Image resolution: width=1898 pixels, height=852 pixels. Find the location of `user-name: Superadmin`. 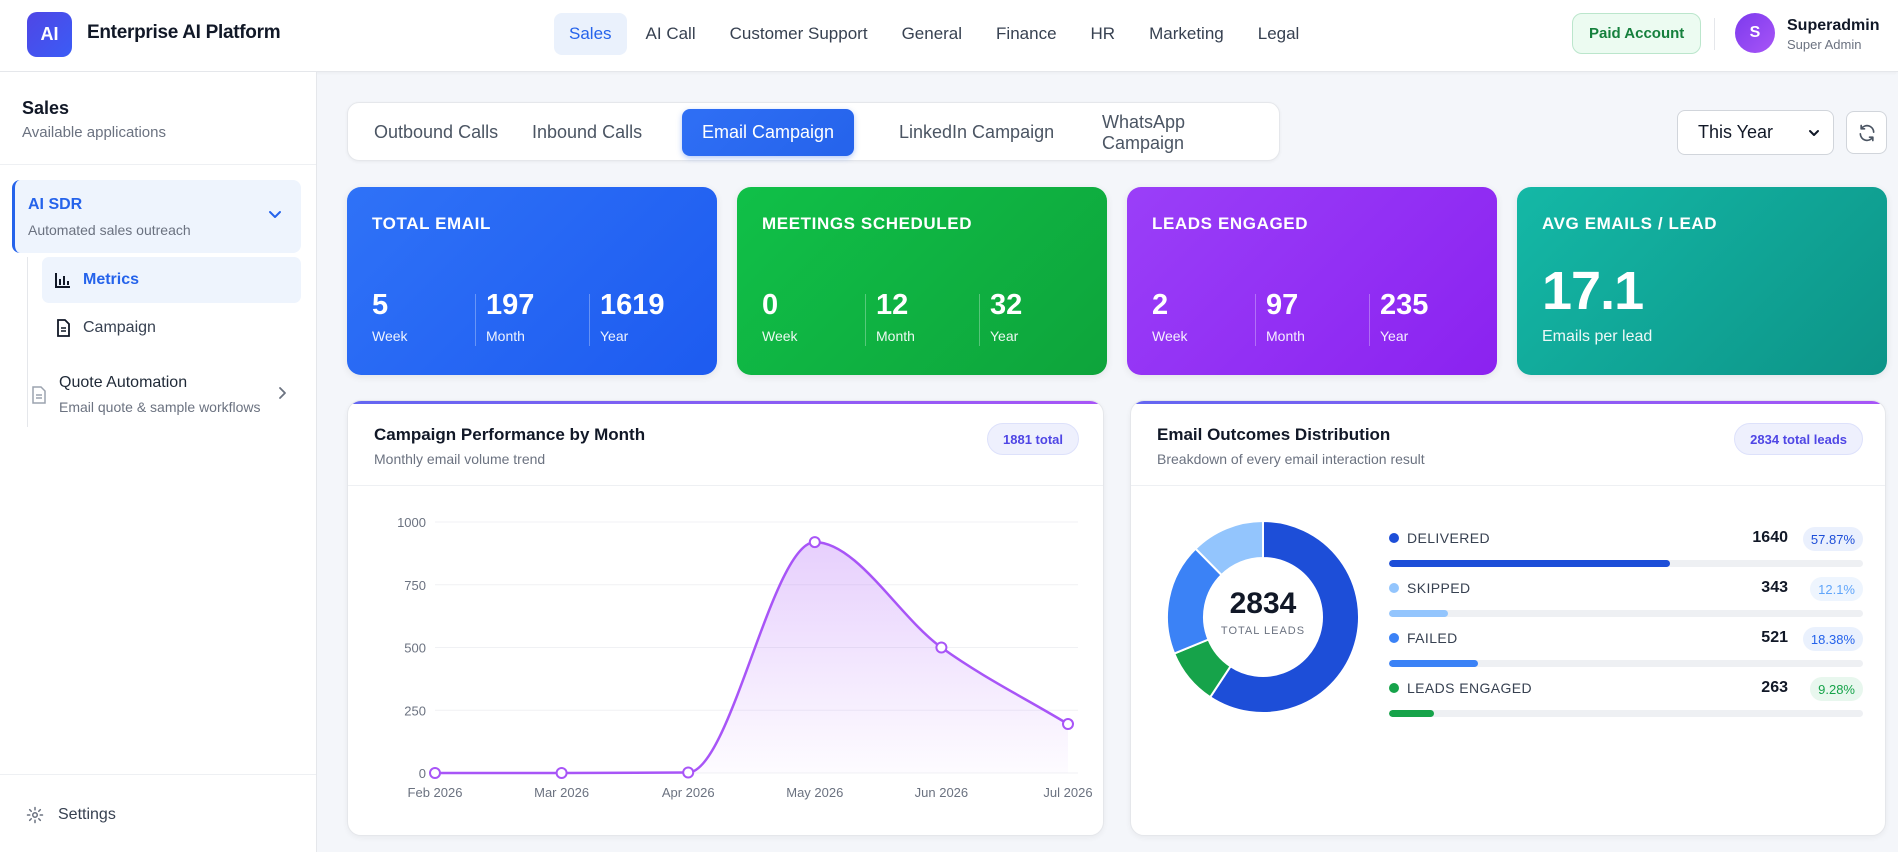

user-name: Superadmin is located at coordinates (1833, 25).